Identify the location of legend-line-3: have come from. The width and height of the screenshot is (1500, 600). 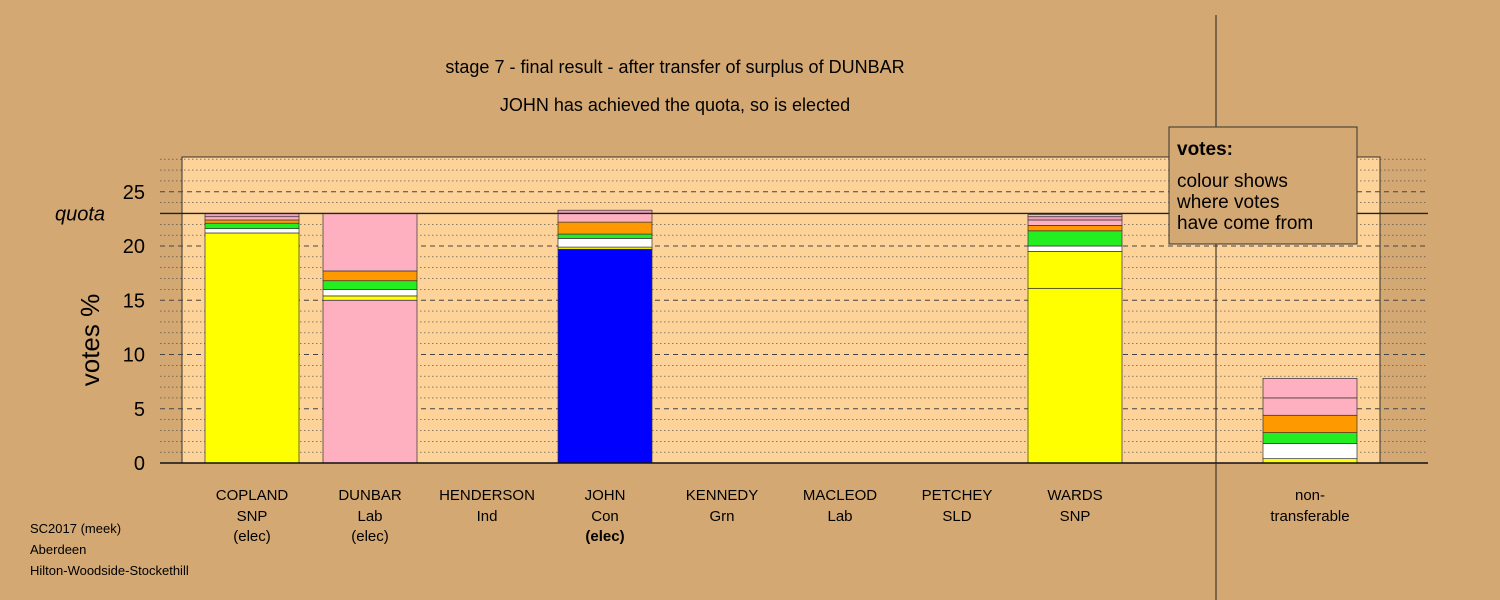
(1245, 223).